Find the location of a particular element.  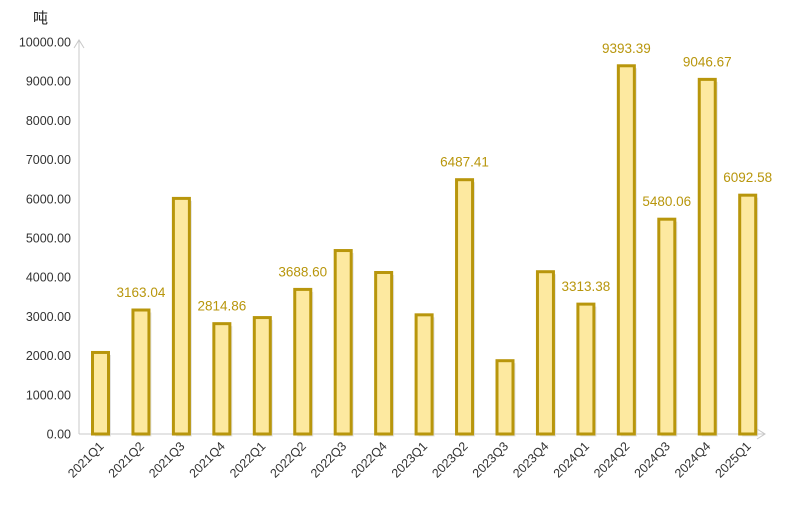

bar-value-label: 6487.41 is located at coordinates (464, 162).